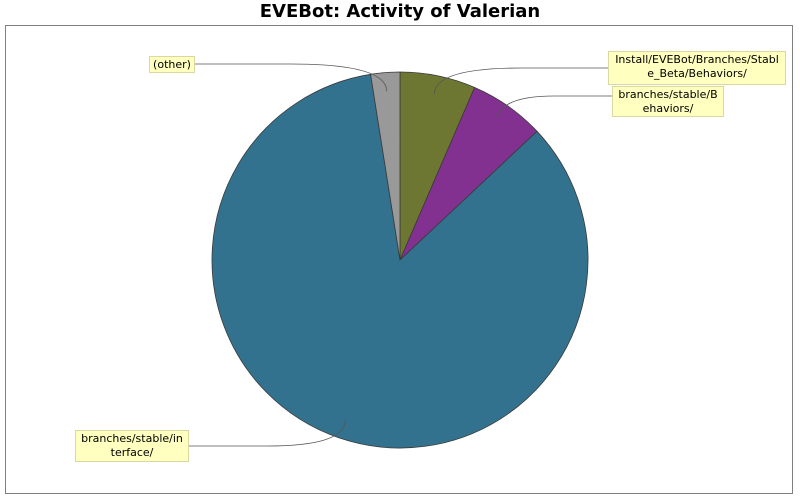 This screenshot has width=800, height=500. Describe the element at coordinates (668, 101) in the screenshot. I see `label-branches-stable-behaviors: branches/stable/Behaviors/` at that location.